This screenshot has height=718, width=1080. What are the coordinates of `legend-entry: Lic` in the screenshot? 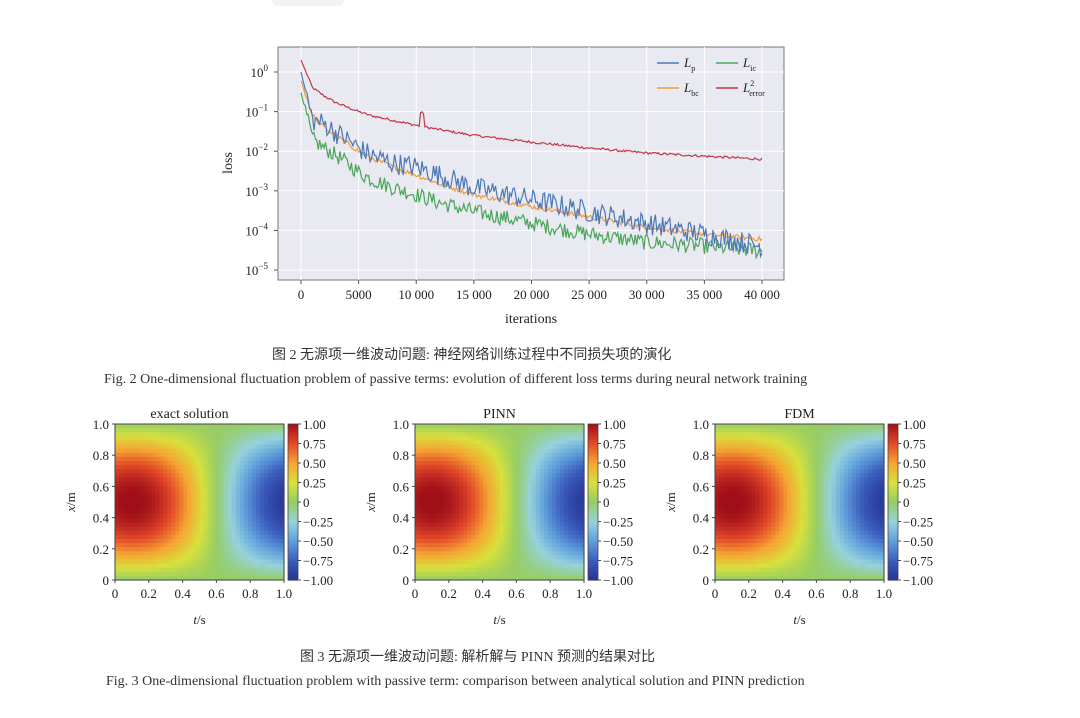 It's located at (749, 64).